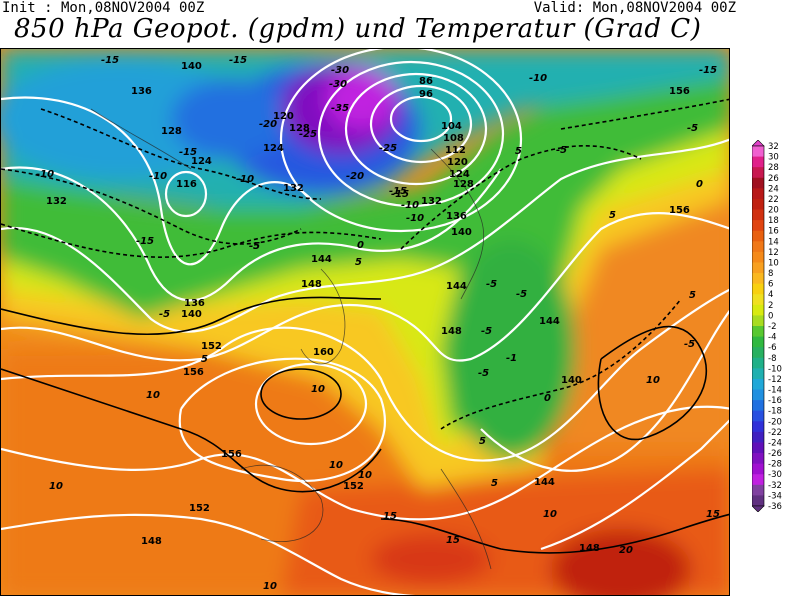 The width and height of the screenshot is (790, 599). Describe the element at coordinates (455, 150) in the screenshot. I see `geopot-label: 112` at that location.